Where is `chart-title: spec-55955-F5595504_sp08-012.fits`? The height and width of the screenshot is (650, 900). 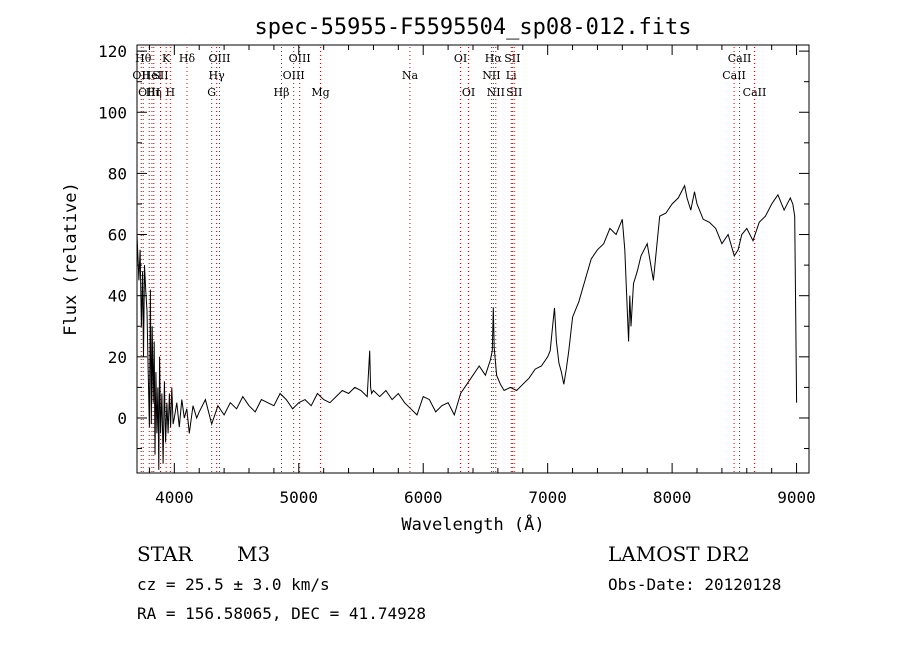 chart-title: spec-55955-F5595504_sp08-012.fits is located at coordinates (472, 27).